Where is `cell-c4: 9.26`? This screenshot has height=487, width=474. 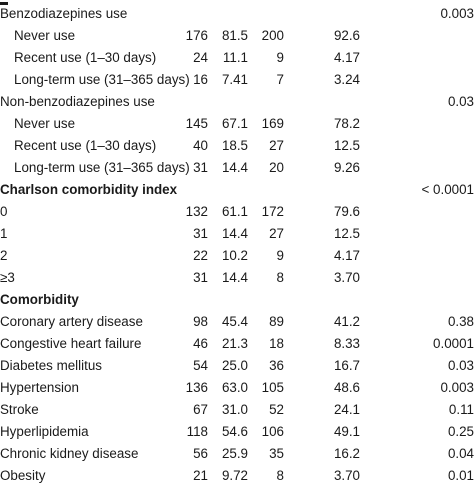
cell-c4: 9.26 is located at coordinates (347, 168).